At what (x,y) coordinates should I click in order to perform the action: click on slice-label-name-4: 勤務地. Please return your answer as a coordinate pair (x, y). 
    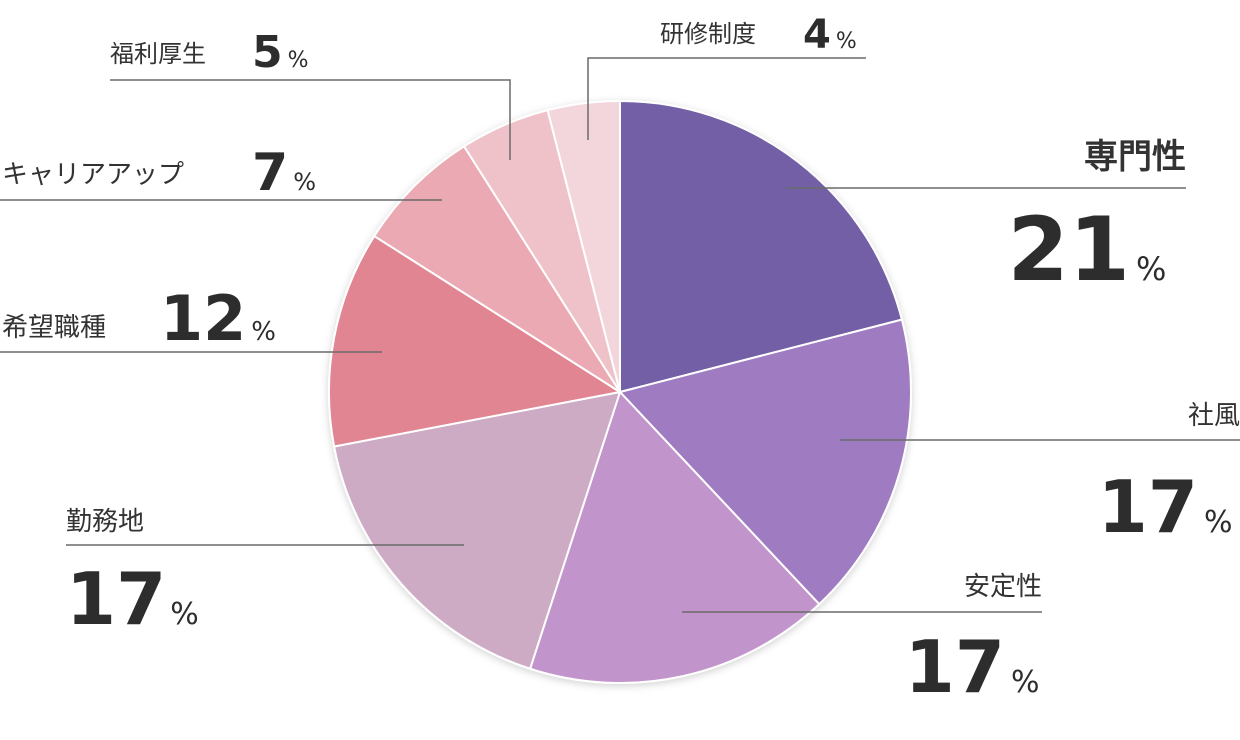
    Looking at the image, I should click on (105, 522).